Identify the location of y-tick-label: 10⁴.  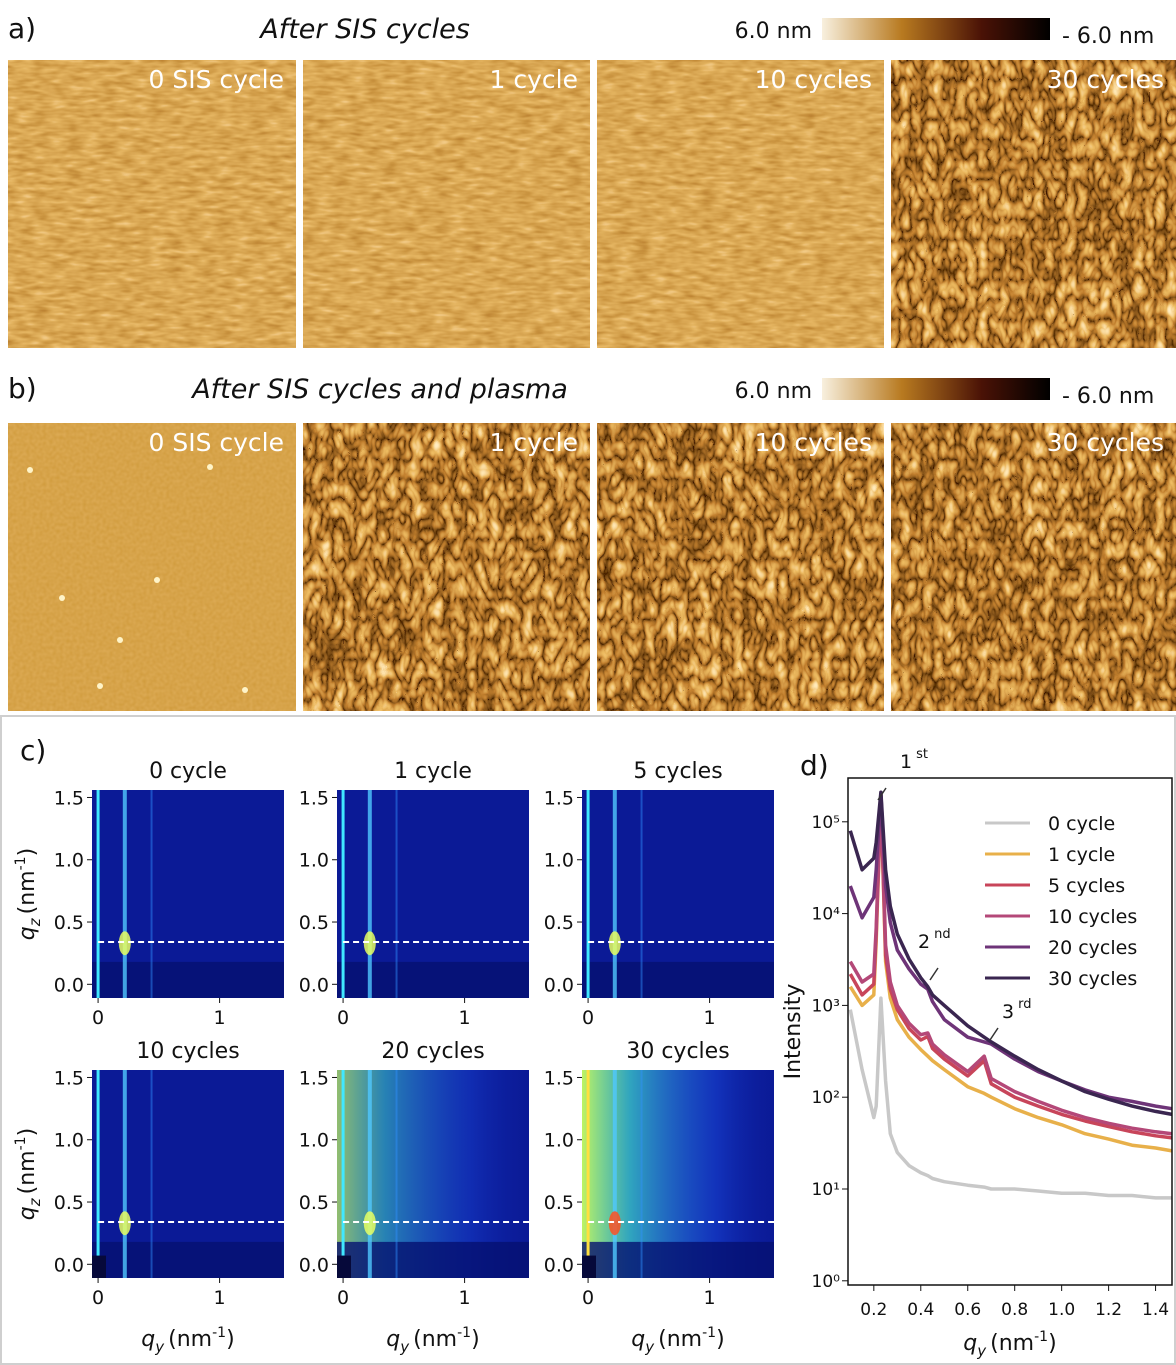
(826, 915).